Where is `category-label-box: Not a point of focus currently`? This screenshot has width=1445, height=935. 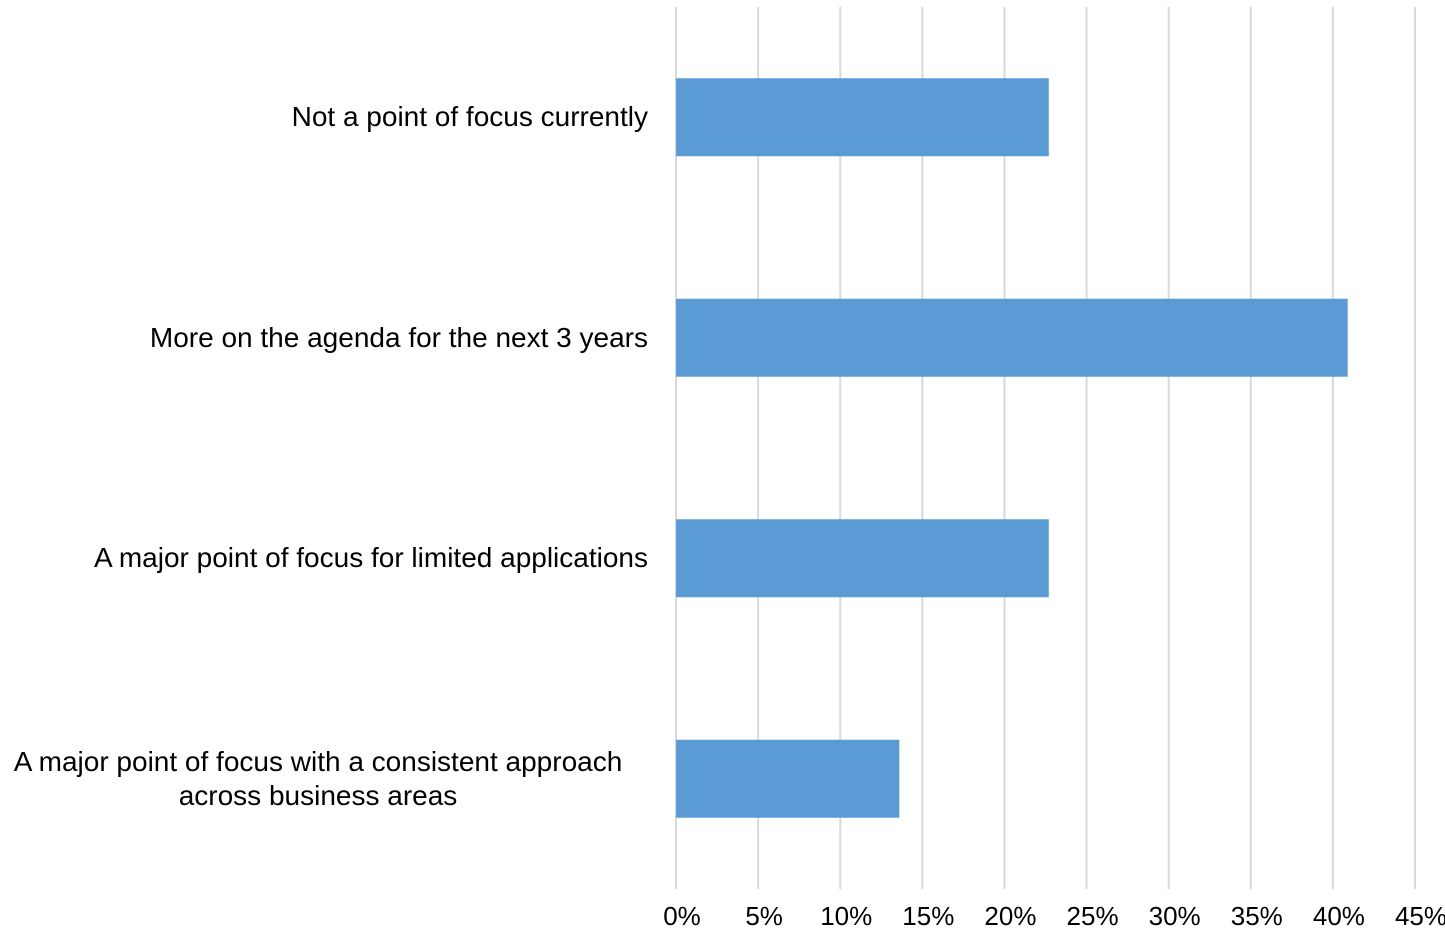 category-label-box: Not a point of focus currently is located at coordinates (324, 117).